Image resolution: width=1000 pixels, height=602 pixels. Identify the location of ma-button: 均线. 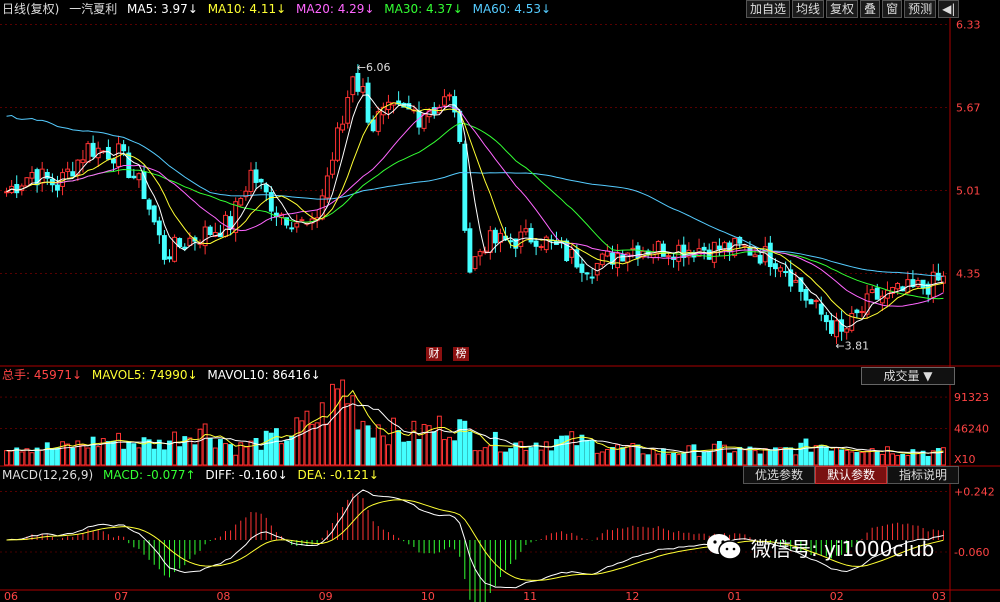
(808, 9).